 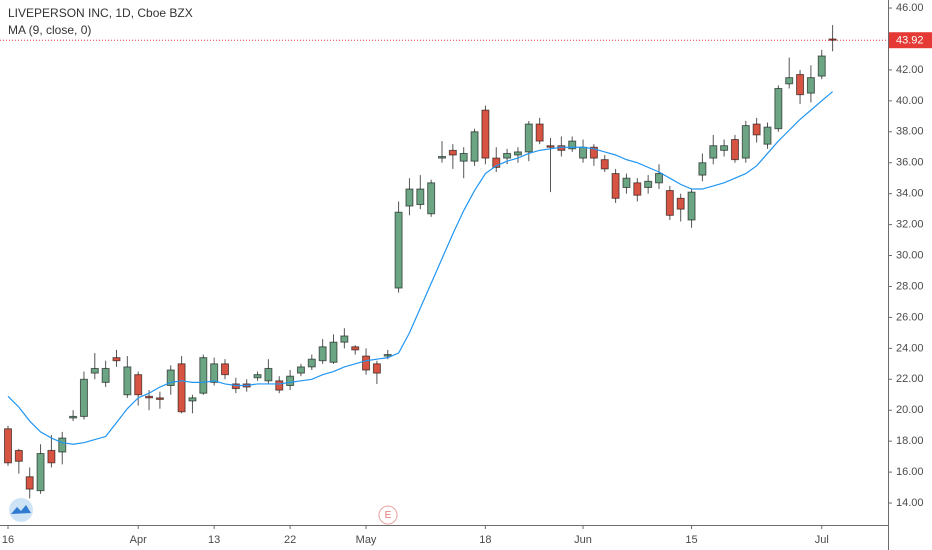 I want to click on x-tick-label: Jul, so click(x=822, y=540).